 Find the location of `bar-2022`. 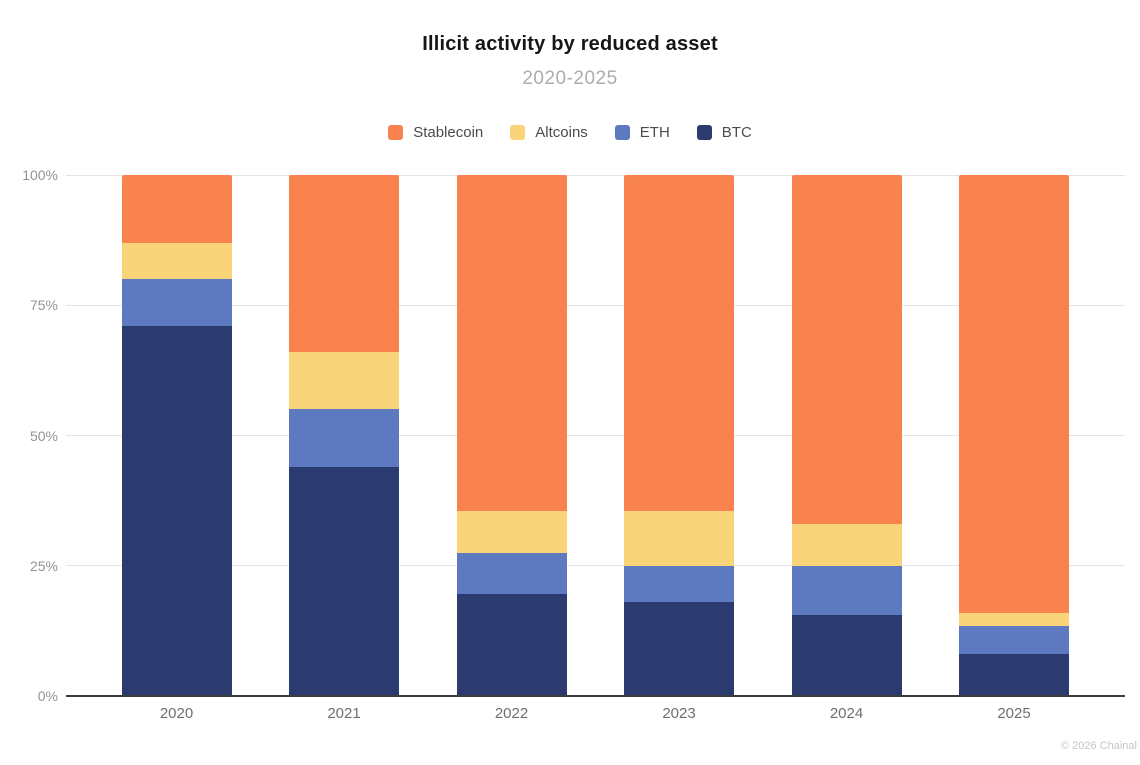

bar-2022 is located at coordinates (511, 435).